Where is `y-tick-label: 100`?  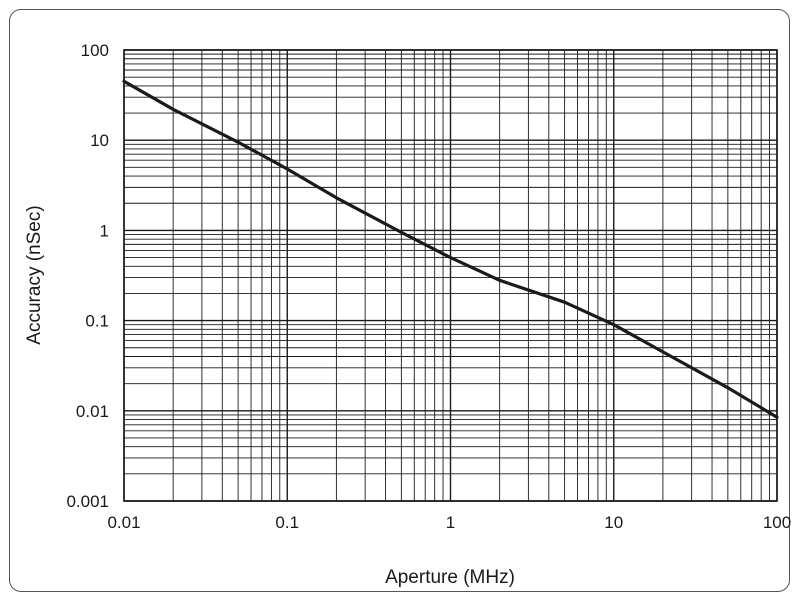 y-tick-label: 100 is located at coordinates (95, 50).